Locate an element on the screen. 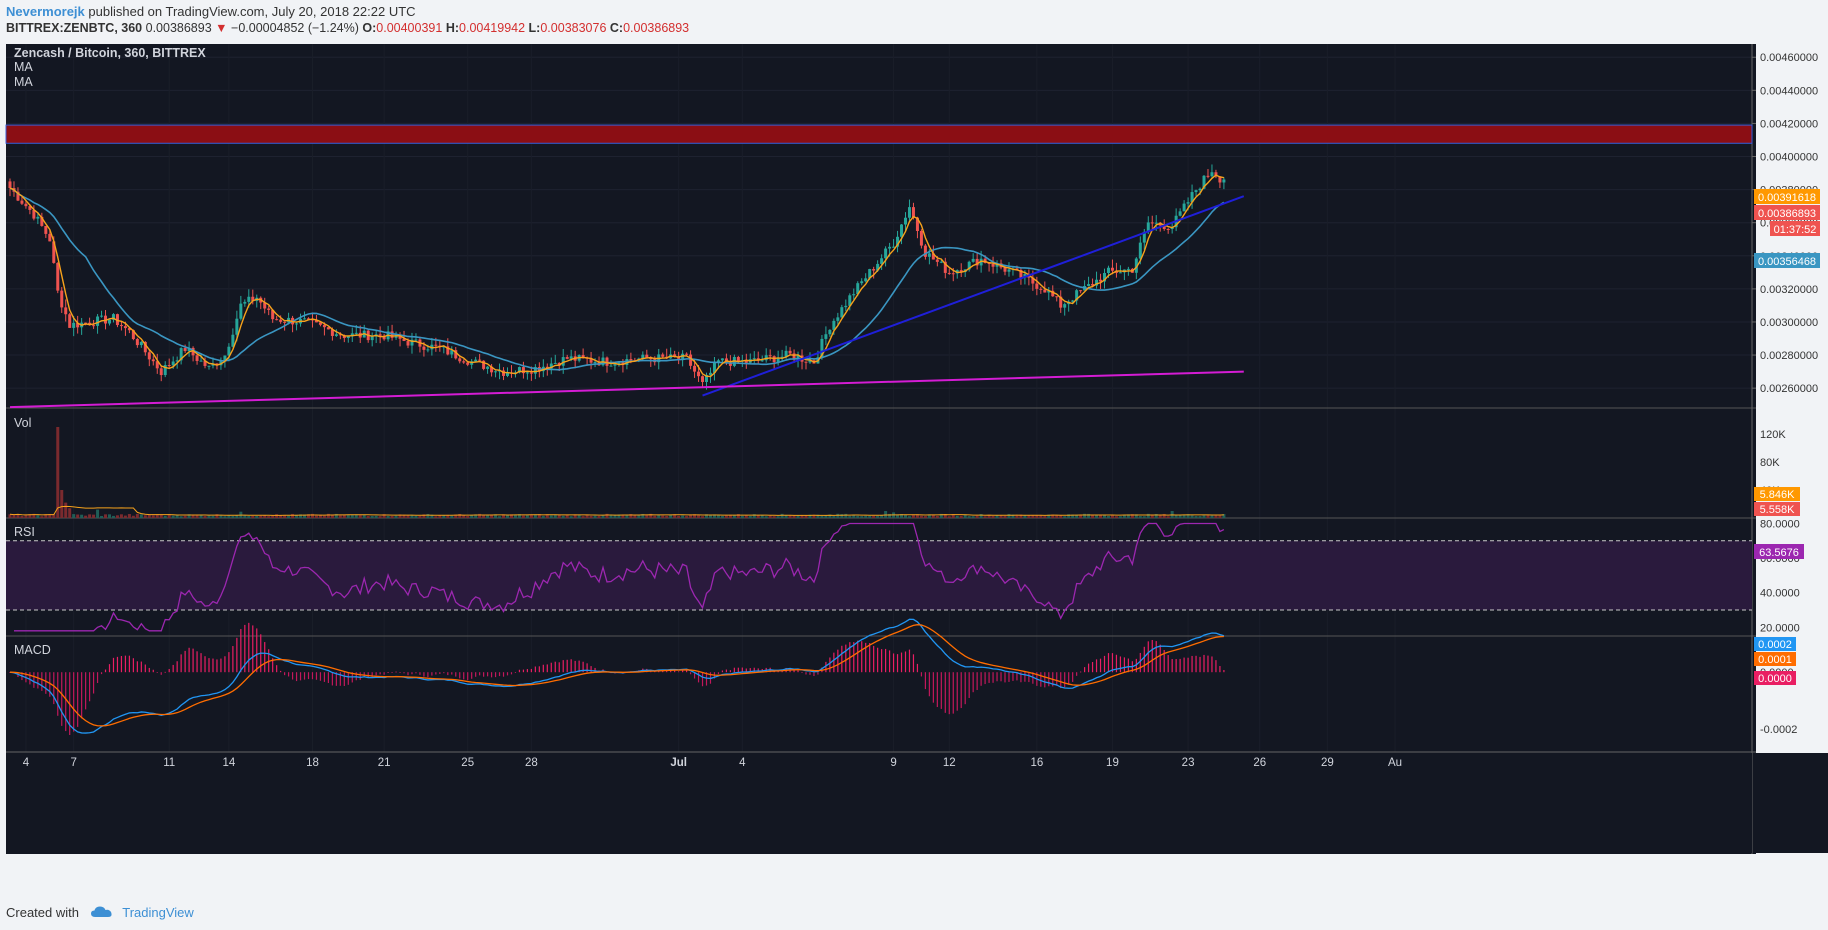 The image size is (1828, 930). price-tick-label: 0.00460000 is located at coordinates (1789, 58).